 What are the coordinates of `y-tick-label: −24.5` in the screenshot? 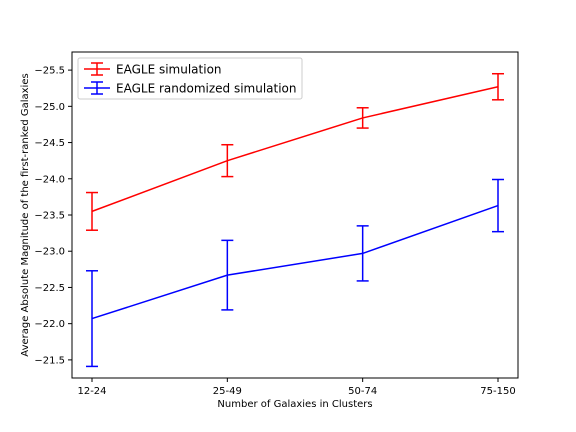 It's located at (49, 143).